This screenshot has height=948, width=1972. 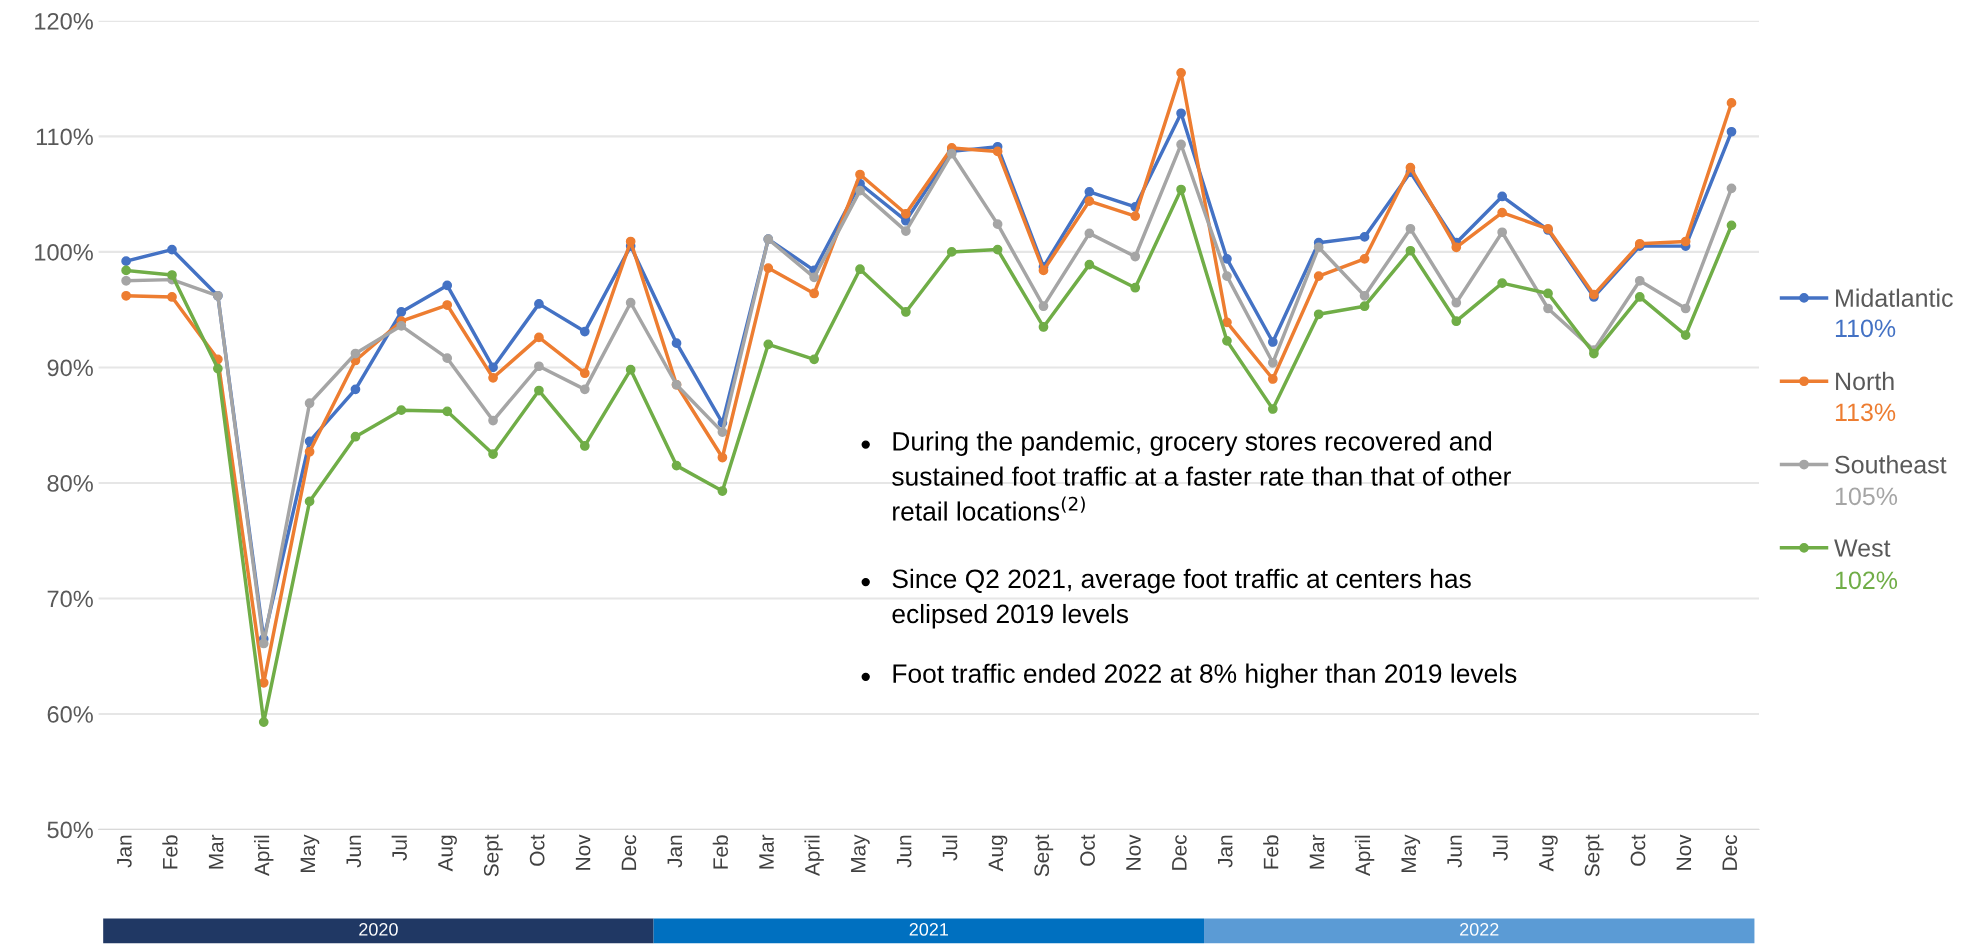 What do you see at coordinates (1891, 464) in the screenshot?
I see `legend-label: Southeast` at bounding box center [1891, 464].